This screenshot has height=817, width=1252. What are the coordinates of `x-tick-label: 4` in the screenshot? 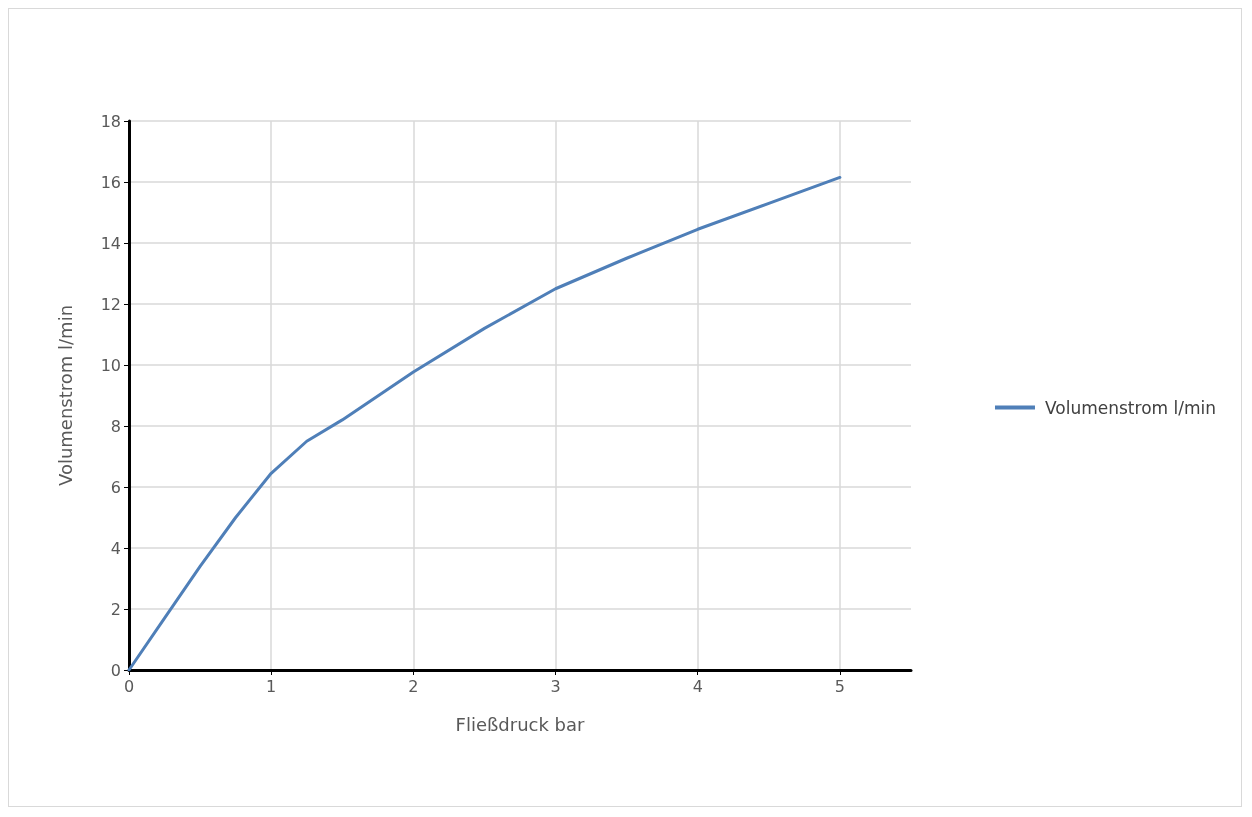 It's located at (697, 686).